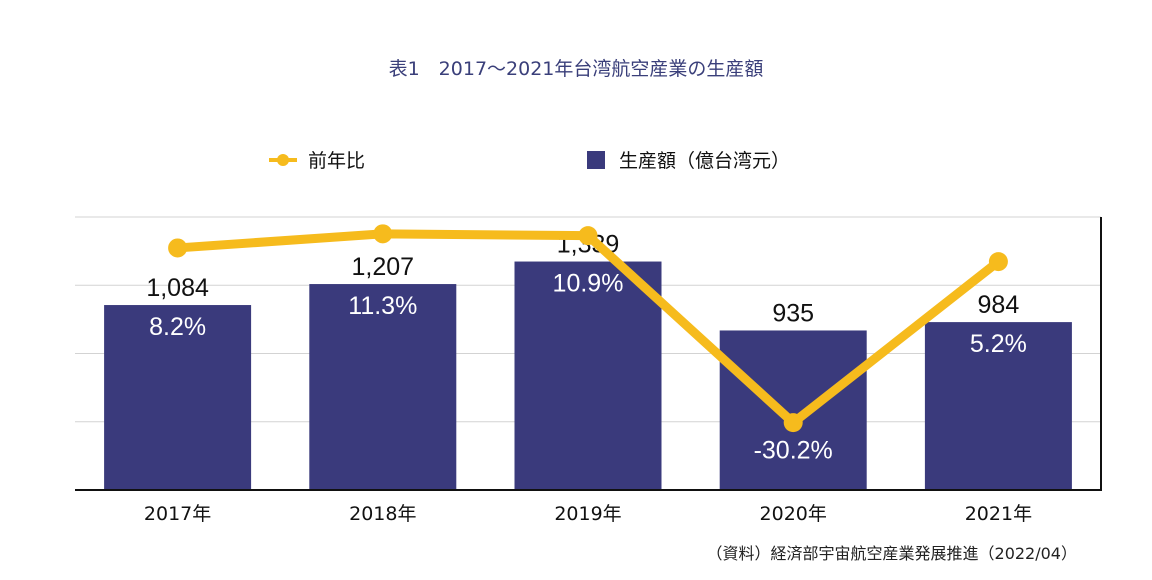  What do you see at coordinates (383, 387) in the screenshot?
I see `bar-2018年` at bounding box center [383, 387].